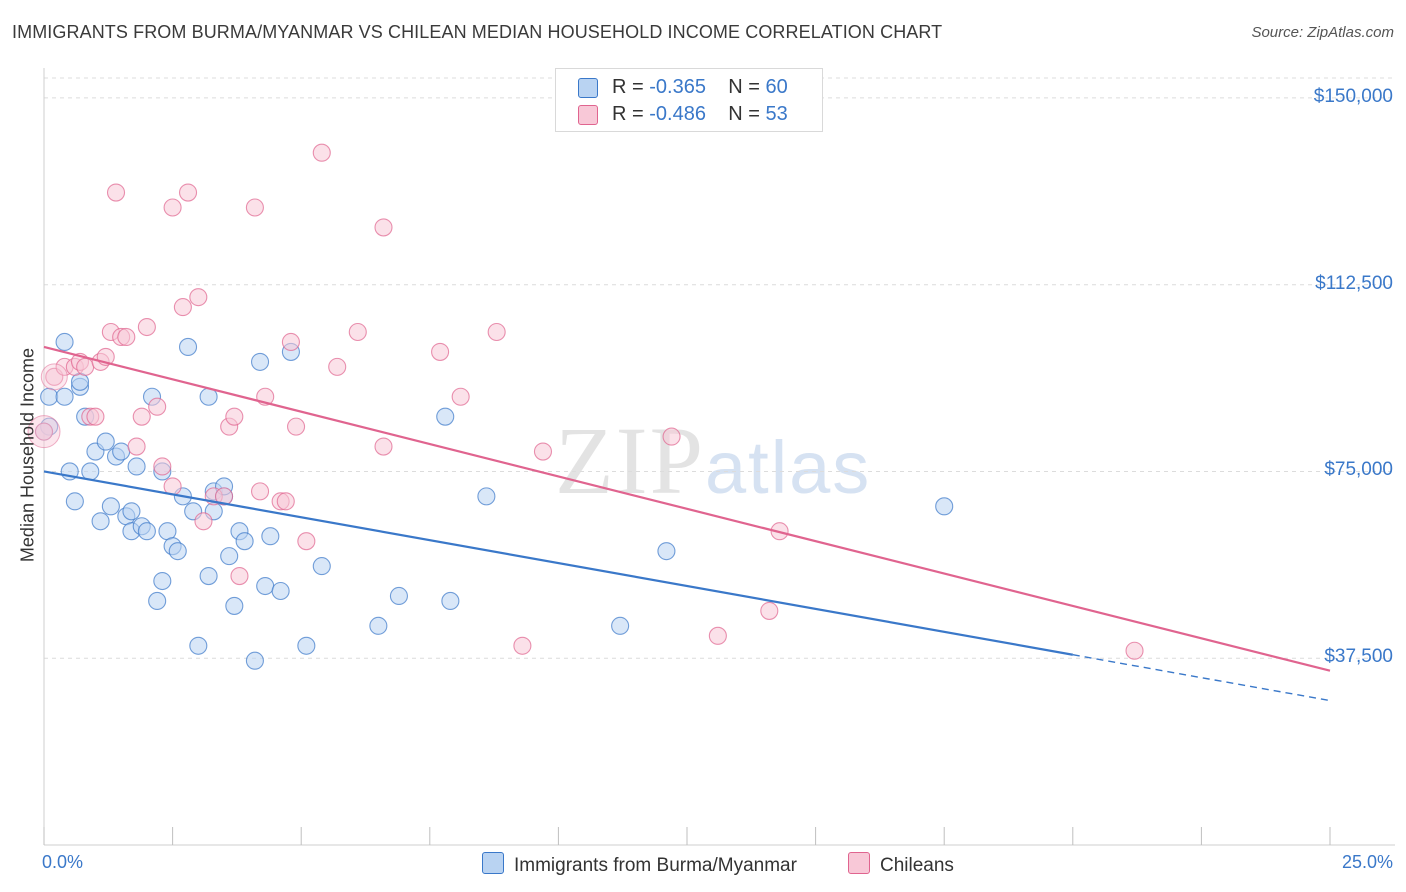 The image size is (1406, 892). Describe the element at coordinates (1367, 862) in the screenshot. I see `x-axis-max-label: 25.0%` at that location.